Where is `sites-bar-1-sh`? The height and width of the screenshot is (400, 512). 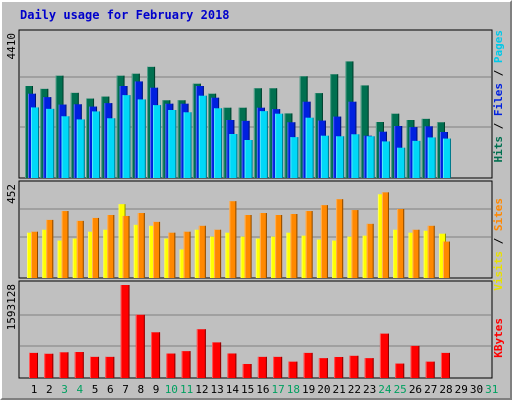 sites-bar-1-sh is located at coordinates (37, 254).